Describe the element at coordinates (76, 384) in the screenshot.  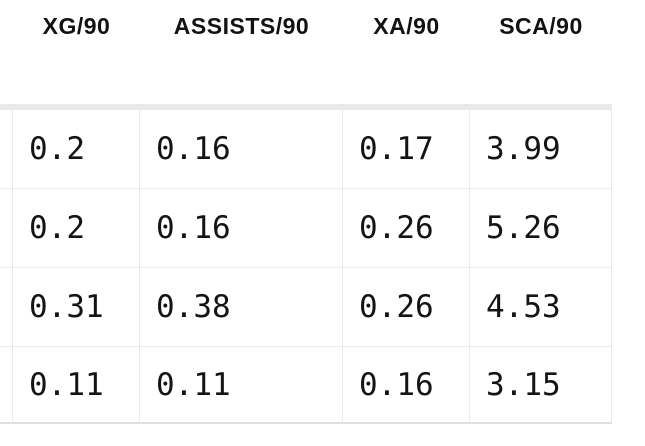
I see `table-cell-xg90: 0.11` at that location.